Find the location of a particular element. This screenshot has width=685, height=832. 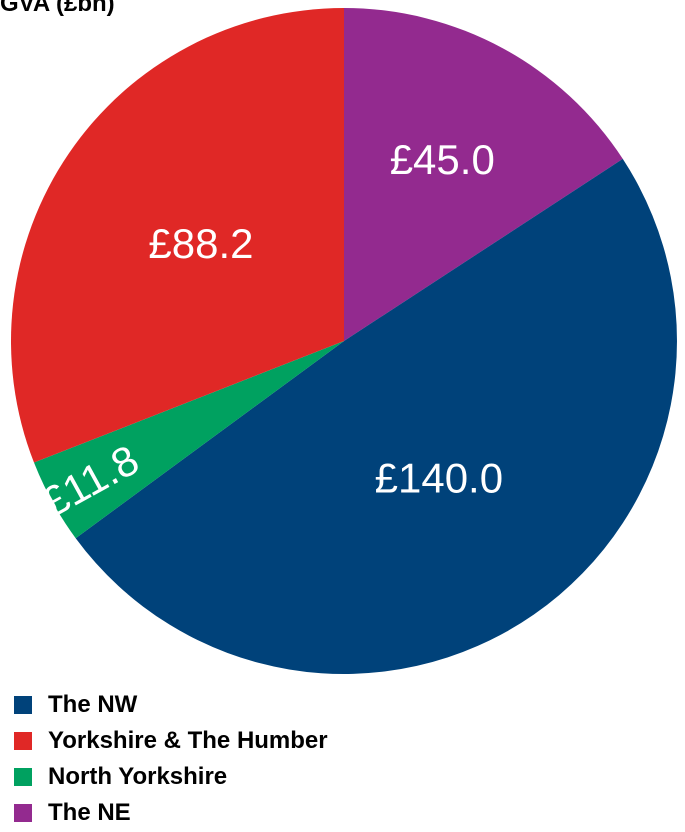

legend-item-the-ne: The NE is located at coordinates (171, 812).